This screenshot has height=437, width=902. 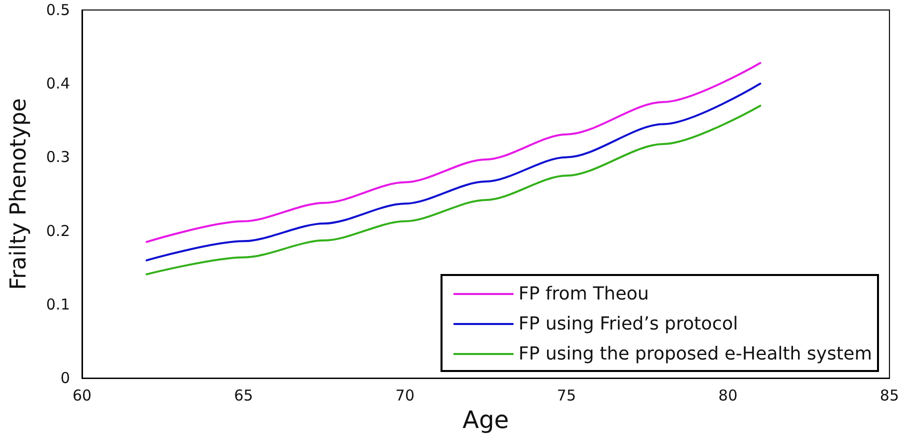 I want to click on legend-label: FP from Theou, so click(x=583, y=294).